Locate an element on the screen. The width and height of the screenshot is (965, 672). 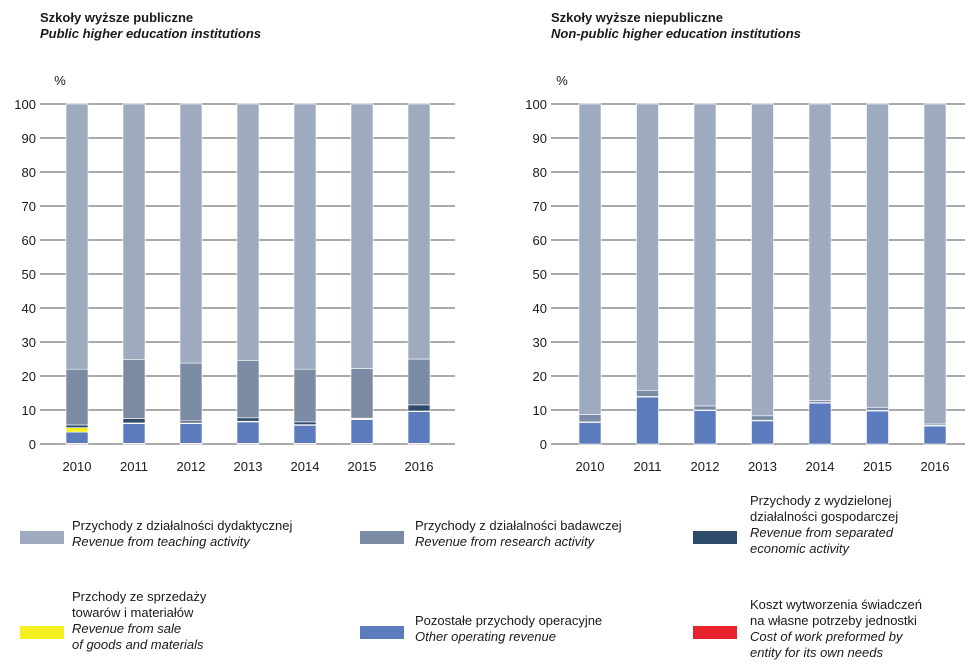
legend-label-pl: na własne potrzeby jednostki is located at coordinates (833, 620).